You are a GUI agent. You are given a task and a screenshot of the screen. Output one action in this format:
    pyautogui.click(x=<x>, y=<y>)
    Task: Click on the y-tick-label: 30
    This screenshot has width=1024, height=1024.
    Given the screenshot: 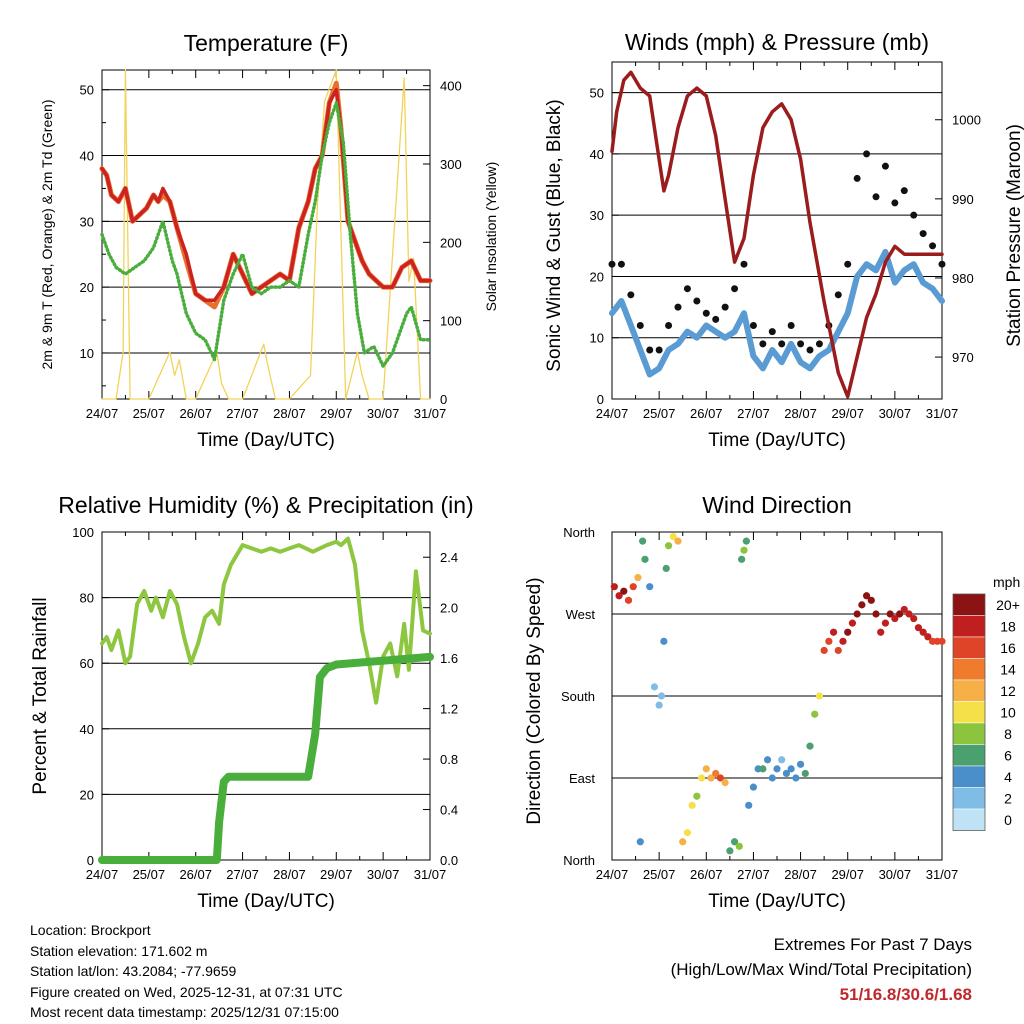 What is the action you would take?
    pyautogui.click(x=597, y=215)
    